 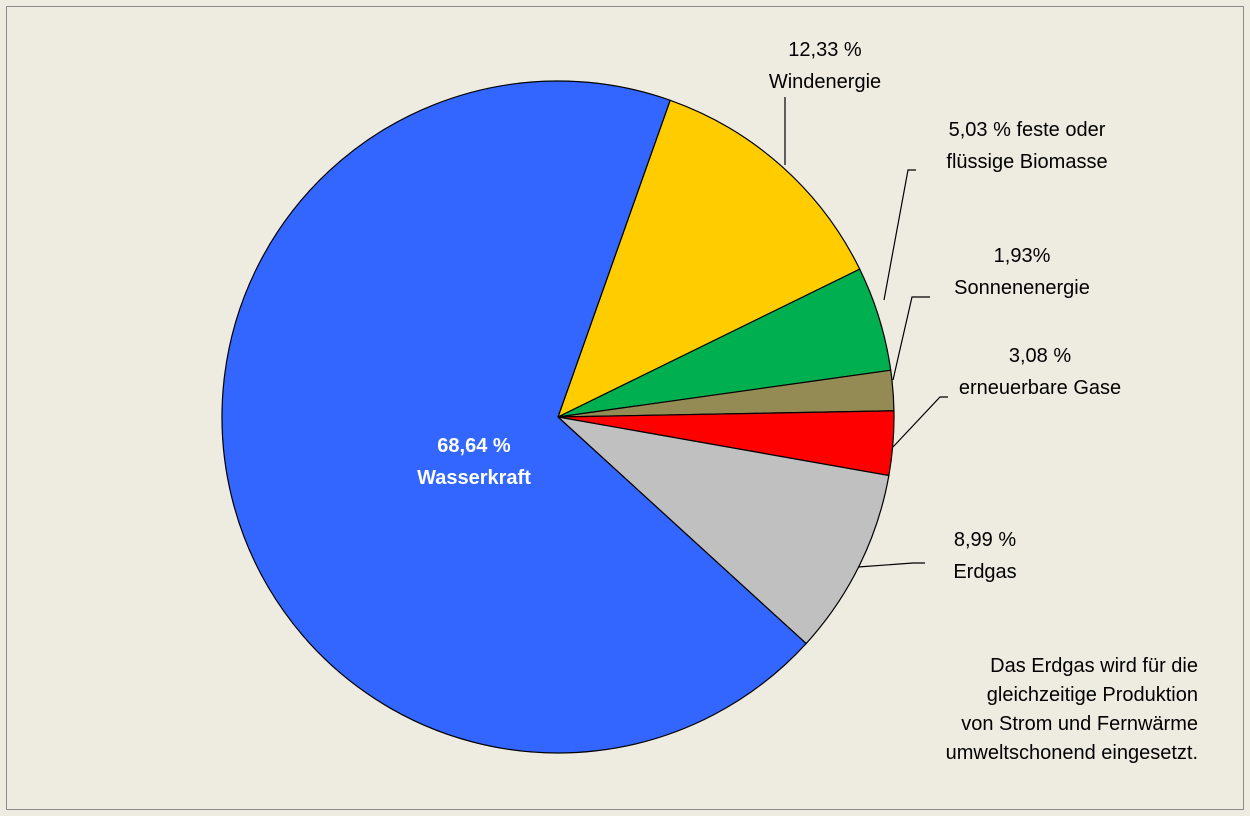 What do you see at coordinates (1022, 256) in the screenshot?
I see `label-text: 1,93%` at bounding box center [1022, 256].